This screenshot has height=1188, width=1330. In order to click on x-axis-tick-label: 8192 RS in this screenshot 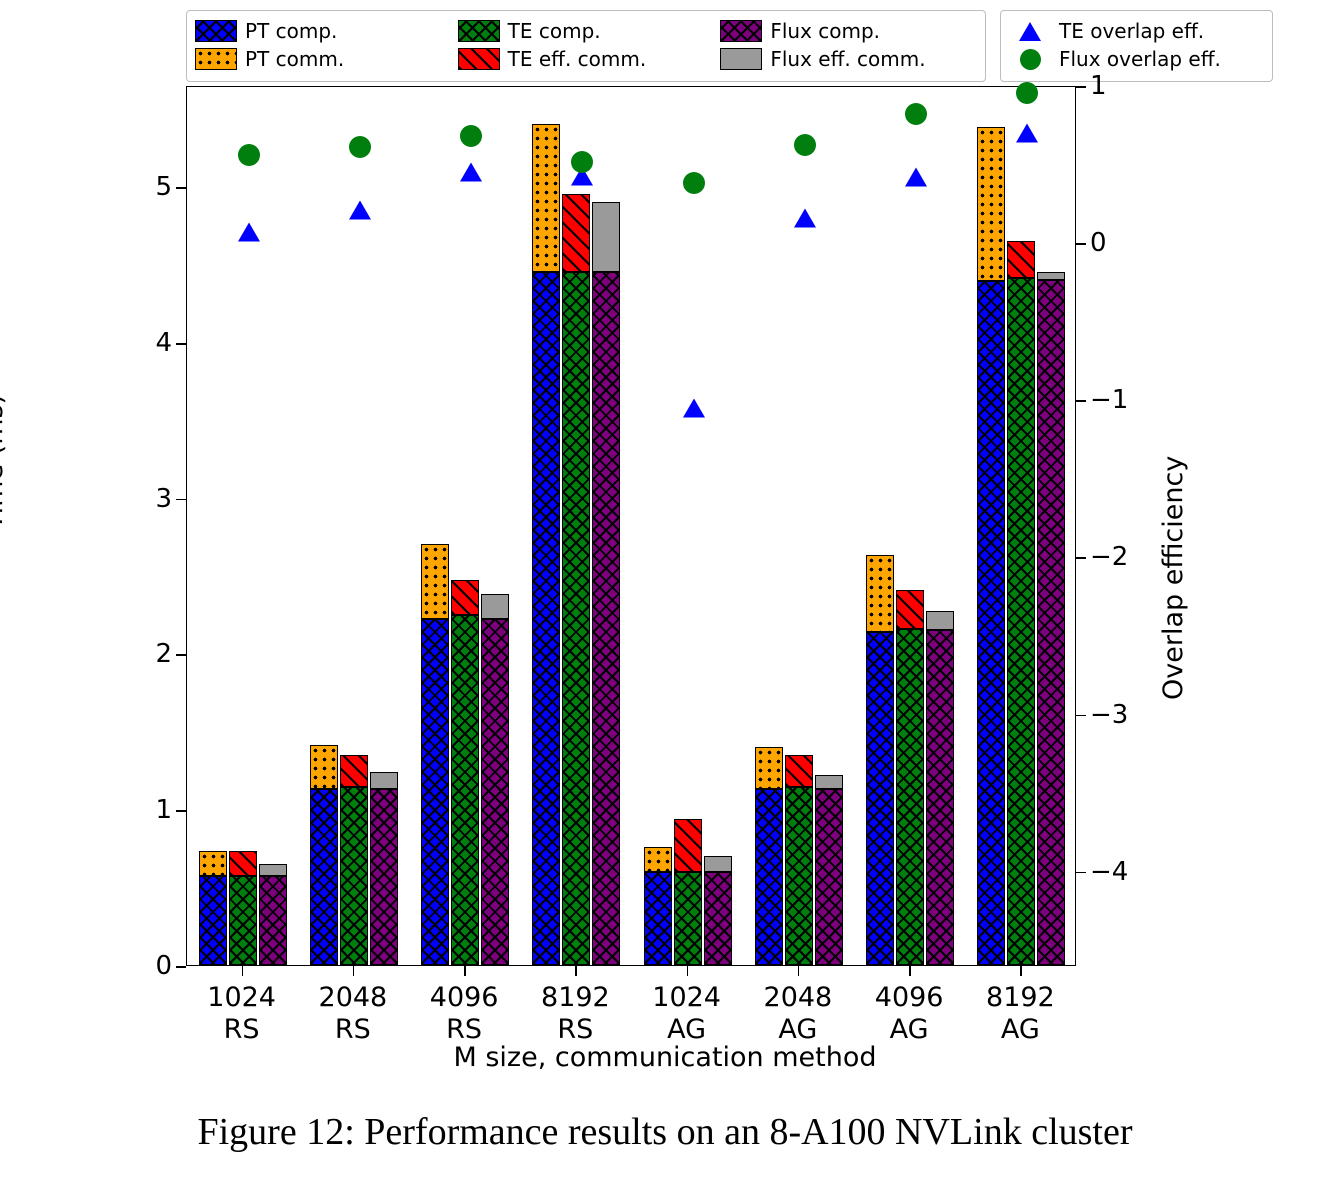, I will do `click(575, 1014)`.